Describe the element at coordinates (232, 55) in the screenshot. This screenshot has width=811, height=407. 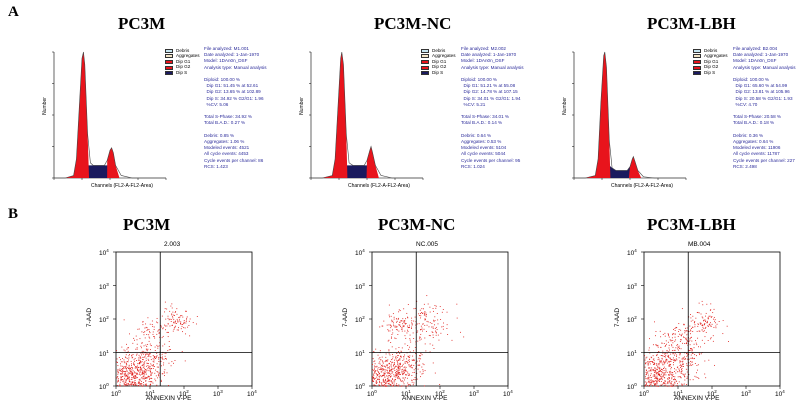
I see `stats-line: Date analyzed: 1-Jan-1970` at that location.